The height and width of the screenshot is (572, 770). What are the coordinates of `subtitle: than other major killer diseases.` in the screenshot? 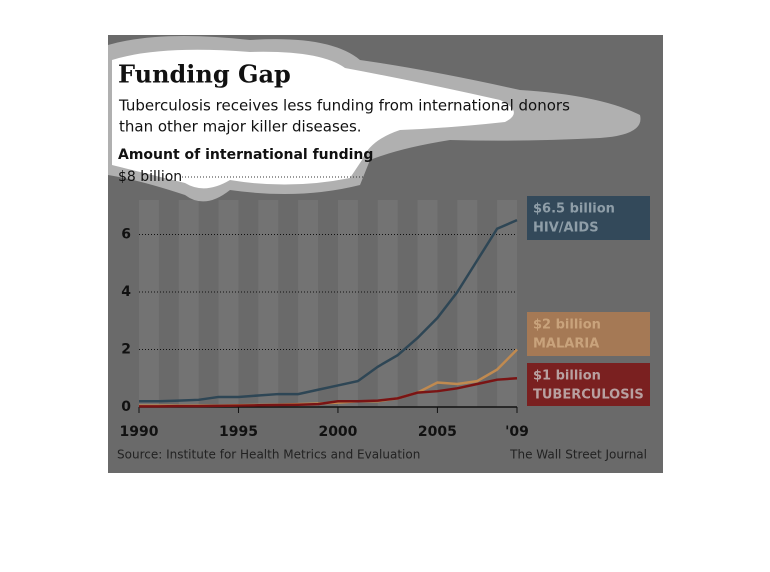 It's located at (240, 127).